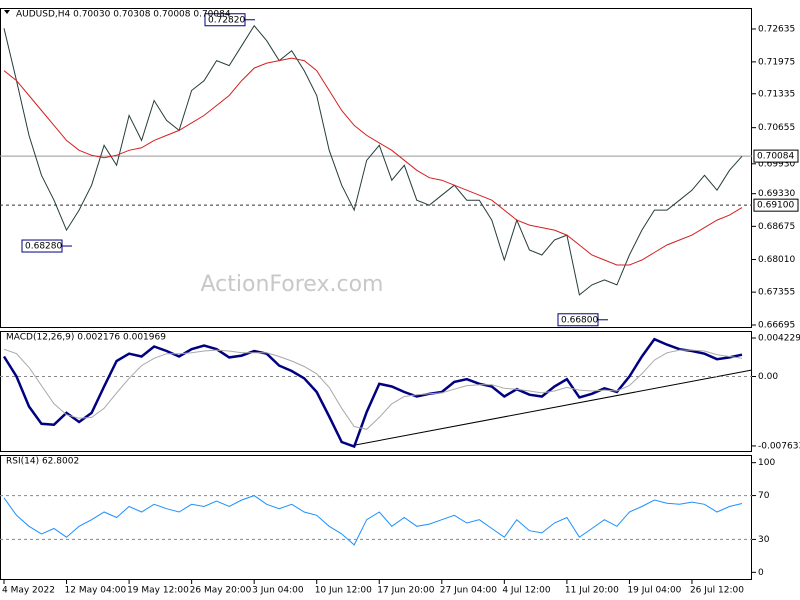 This screenshot has height=600, width=800. What do you see at coordinates (654, 591) in the screenshot?
I see `x-tick-label: 19 Jul 04:00` at bounding box center [654, 591].